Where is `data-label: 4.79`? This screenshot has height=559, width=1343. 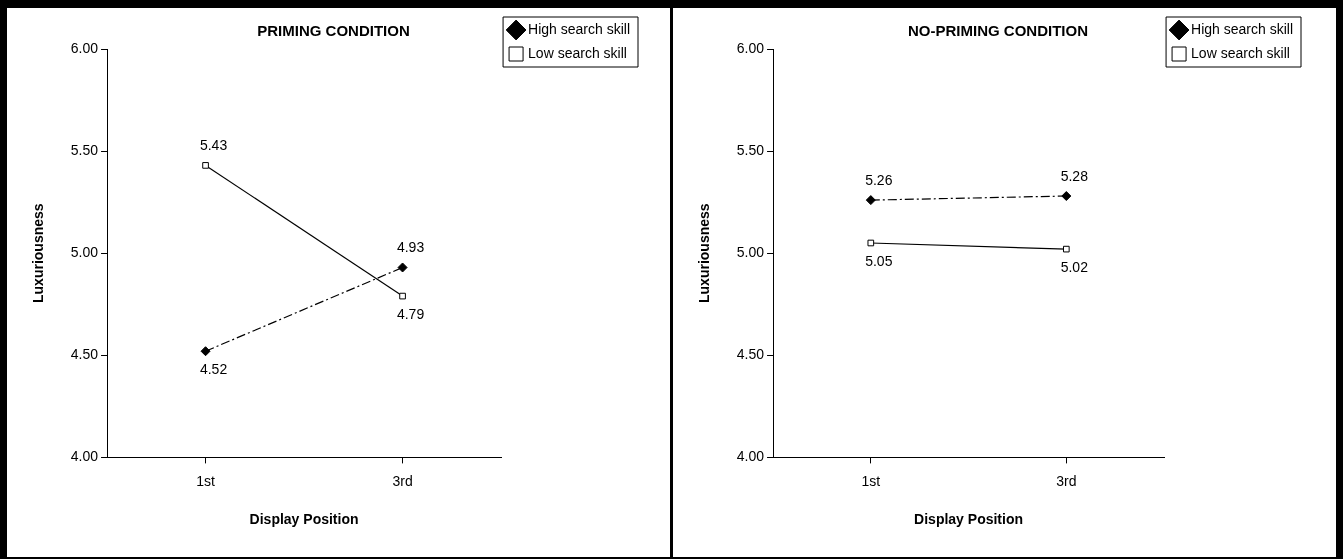 data-label: 4.79 is located at coordinates (410, 313).